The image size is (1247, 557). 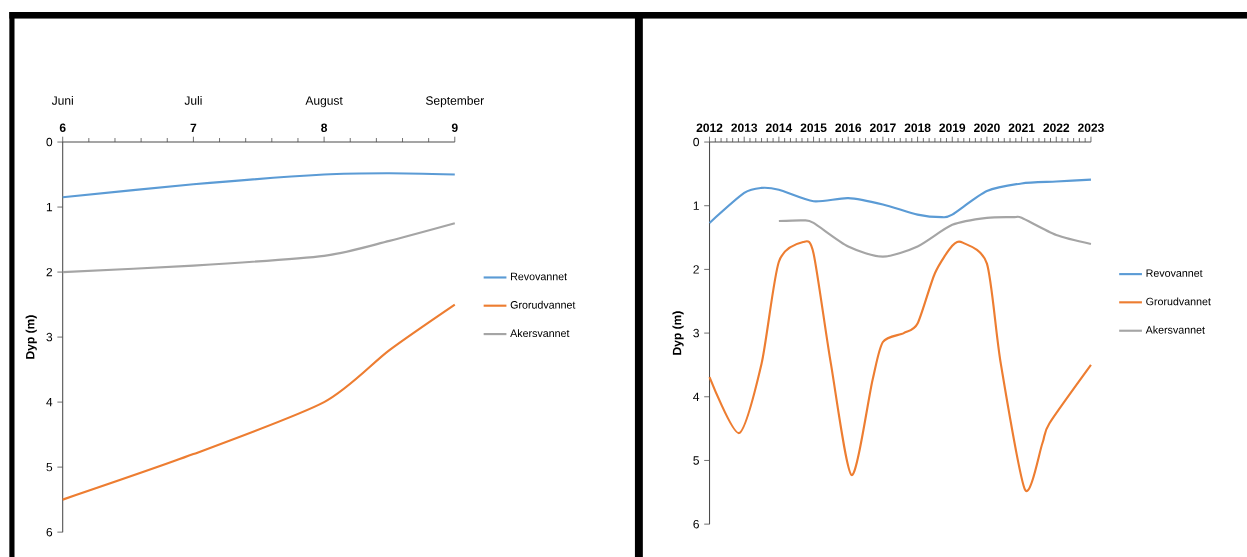 What do you see at coordinates (813, 127) in the screenshot?
I see `x-tick-label: 2015` at bounding box center [813, 127].